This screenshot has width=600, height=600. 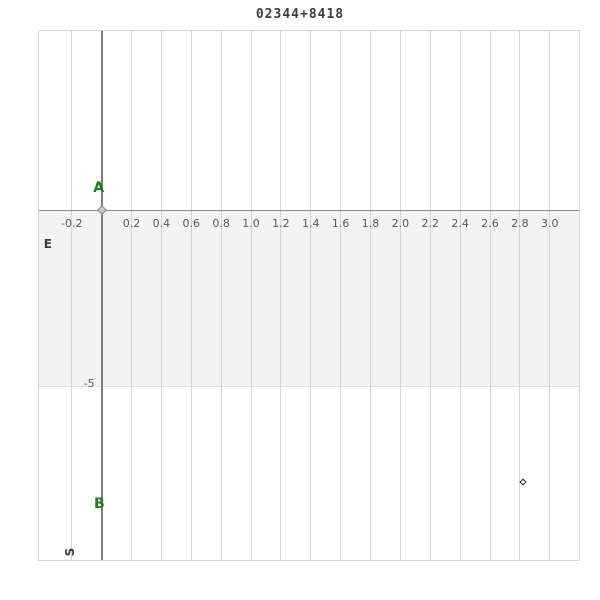 What do you see at coordinates (430, 223) in the screenshot?
I see `x-tick-label: 2.2` at bounding box center [430, 223].